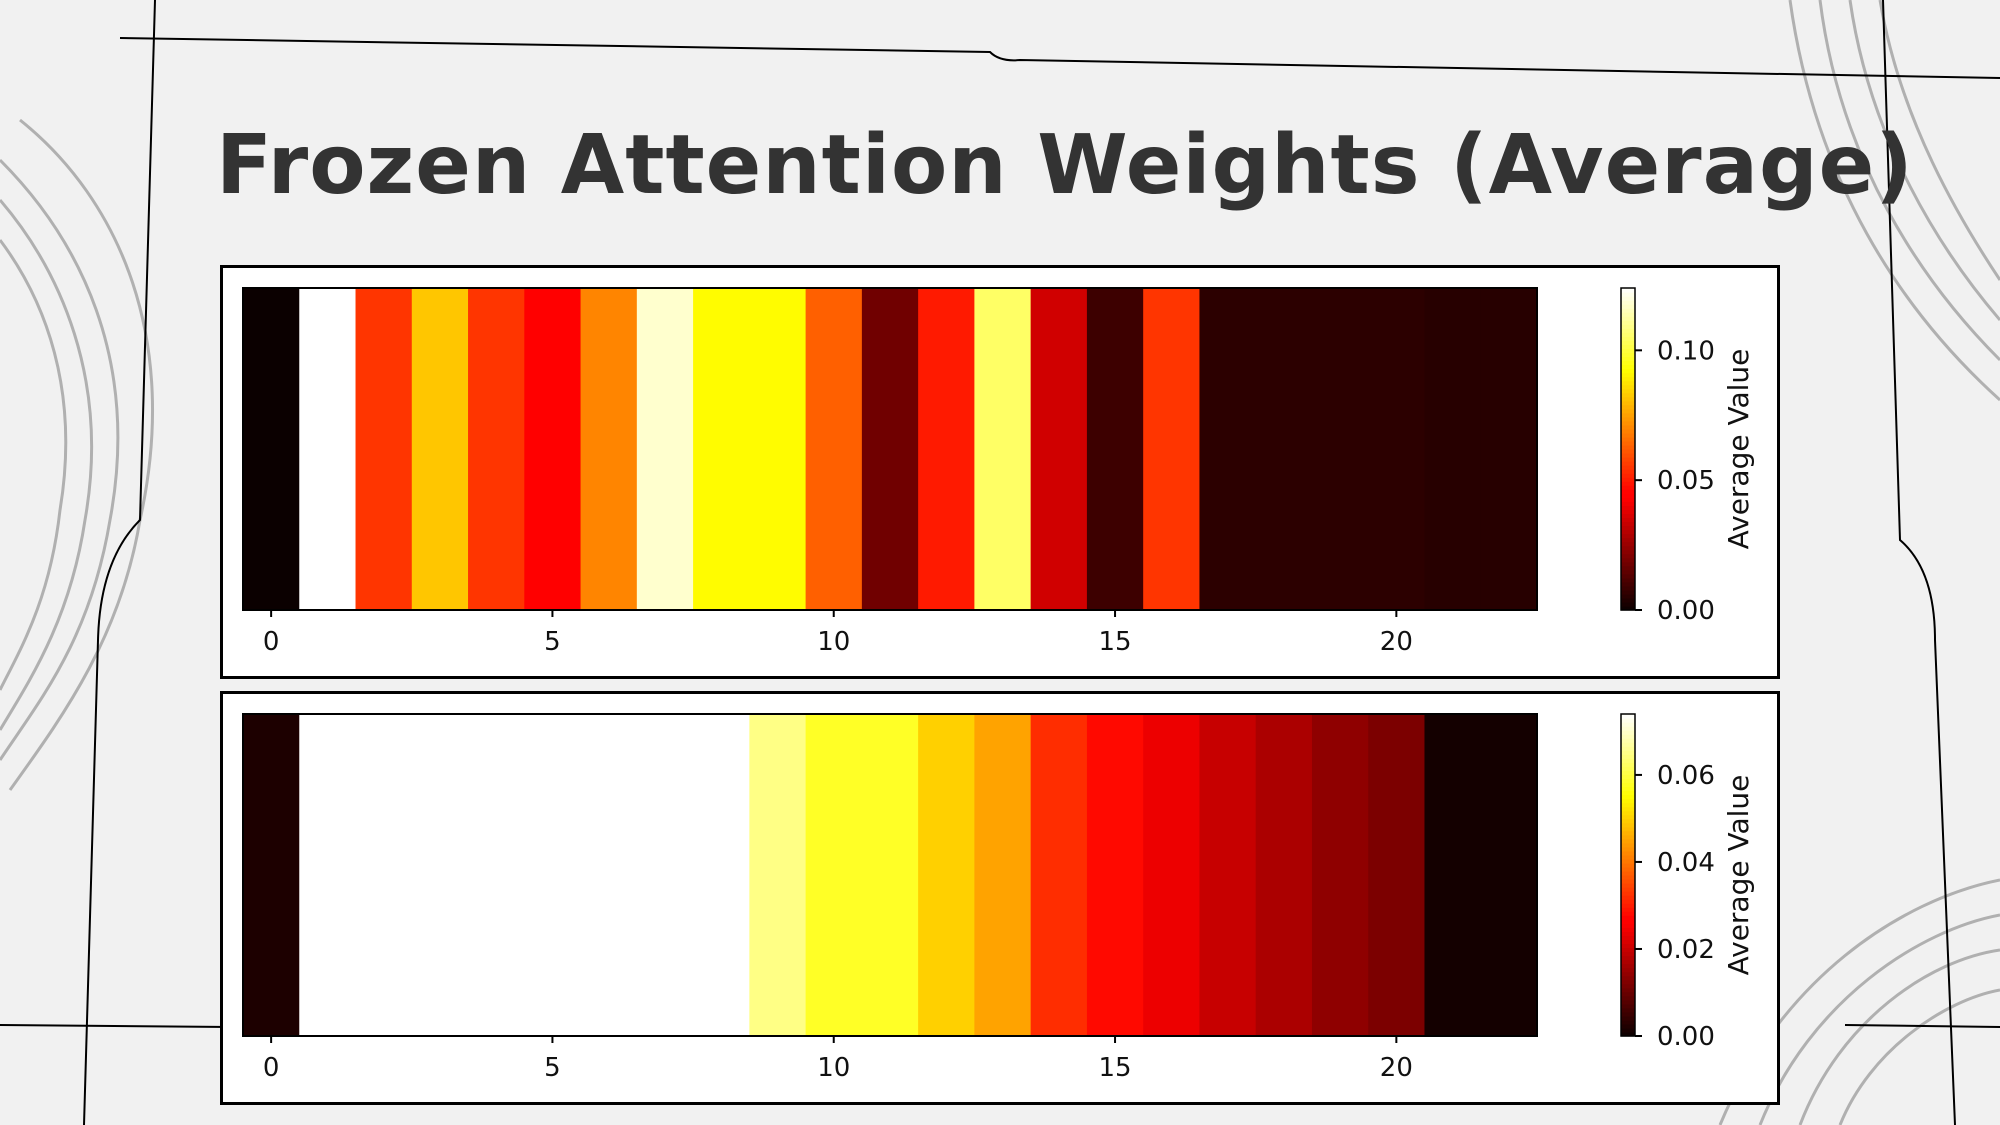 The height and width of the screenshot is (1125, 2000). I want to click on colorbar-tick-label: 0.00, so click(1686, 1037).